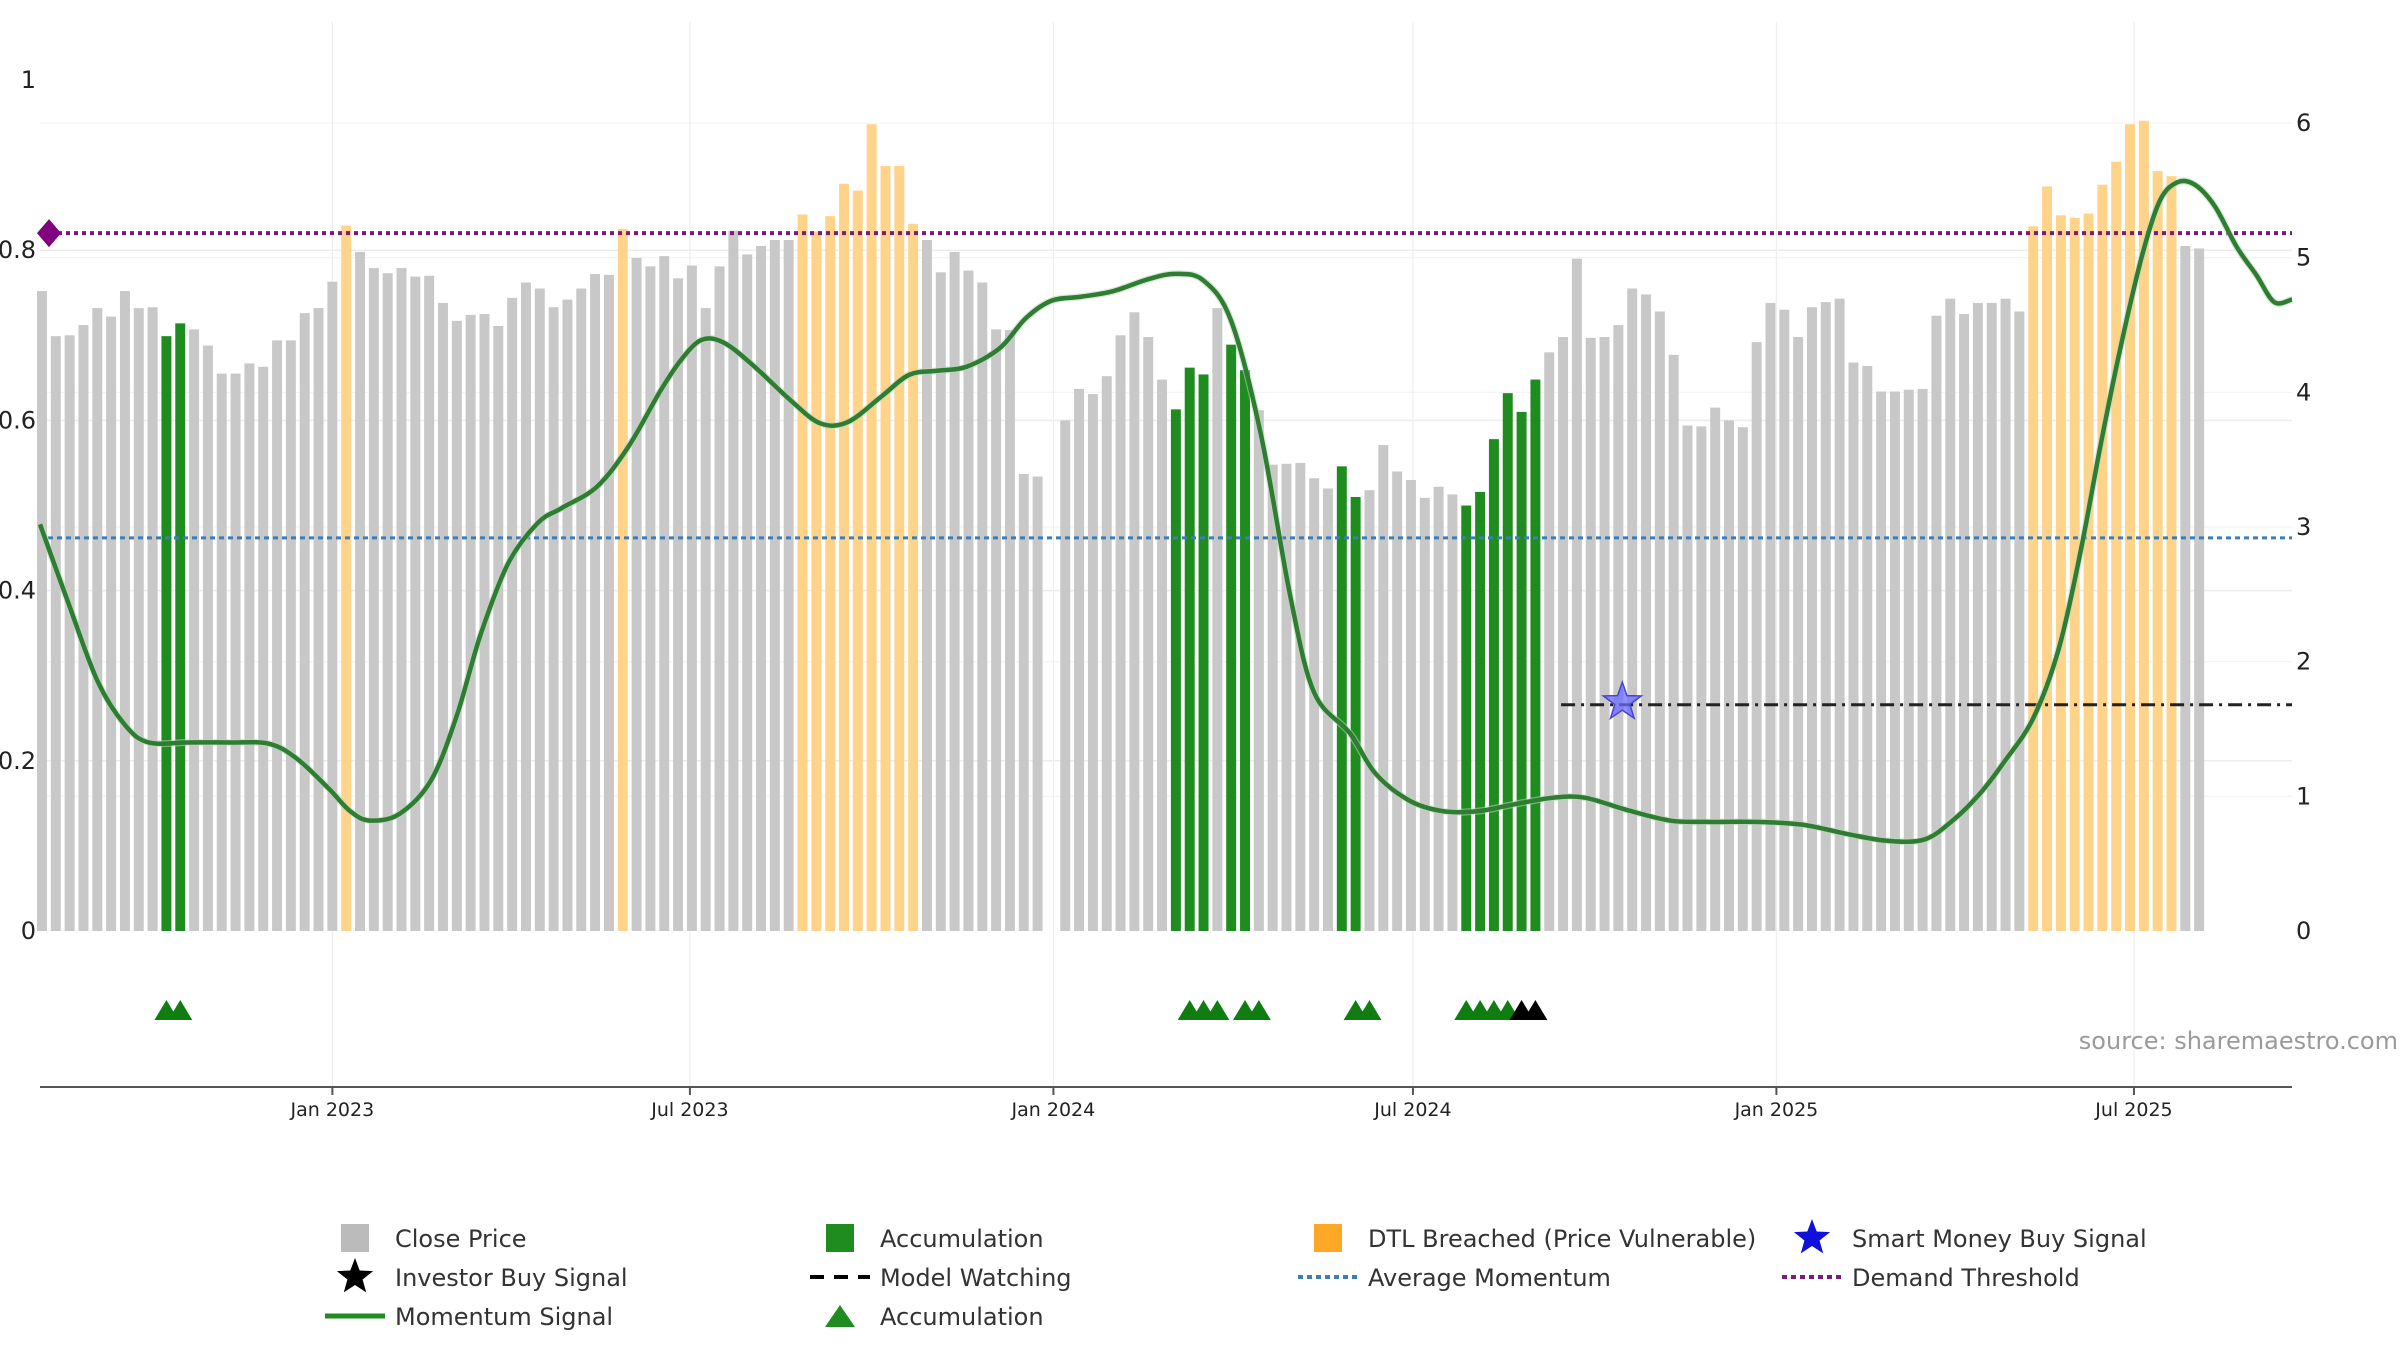 The height and width of the screenshot is (1350, 2400). What do you see at coordinates (2303, 123) in the screenshot?
I see `y-right-tick-label: 6` at bounding box center [2303, 123].